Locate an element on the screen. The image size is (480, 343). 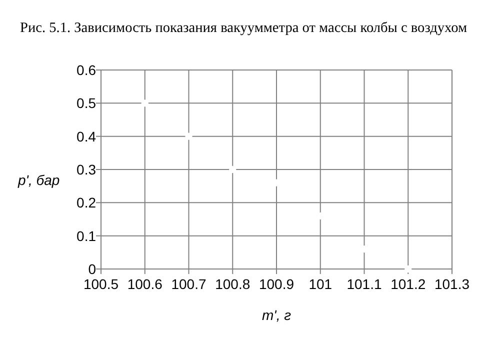
chart-title: Рис. 5.1. Зависимость показания вакуумметра от массы колбы с воздухом is located at coordinates (244, 28).